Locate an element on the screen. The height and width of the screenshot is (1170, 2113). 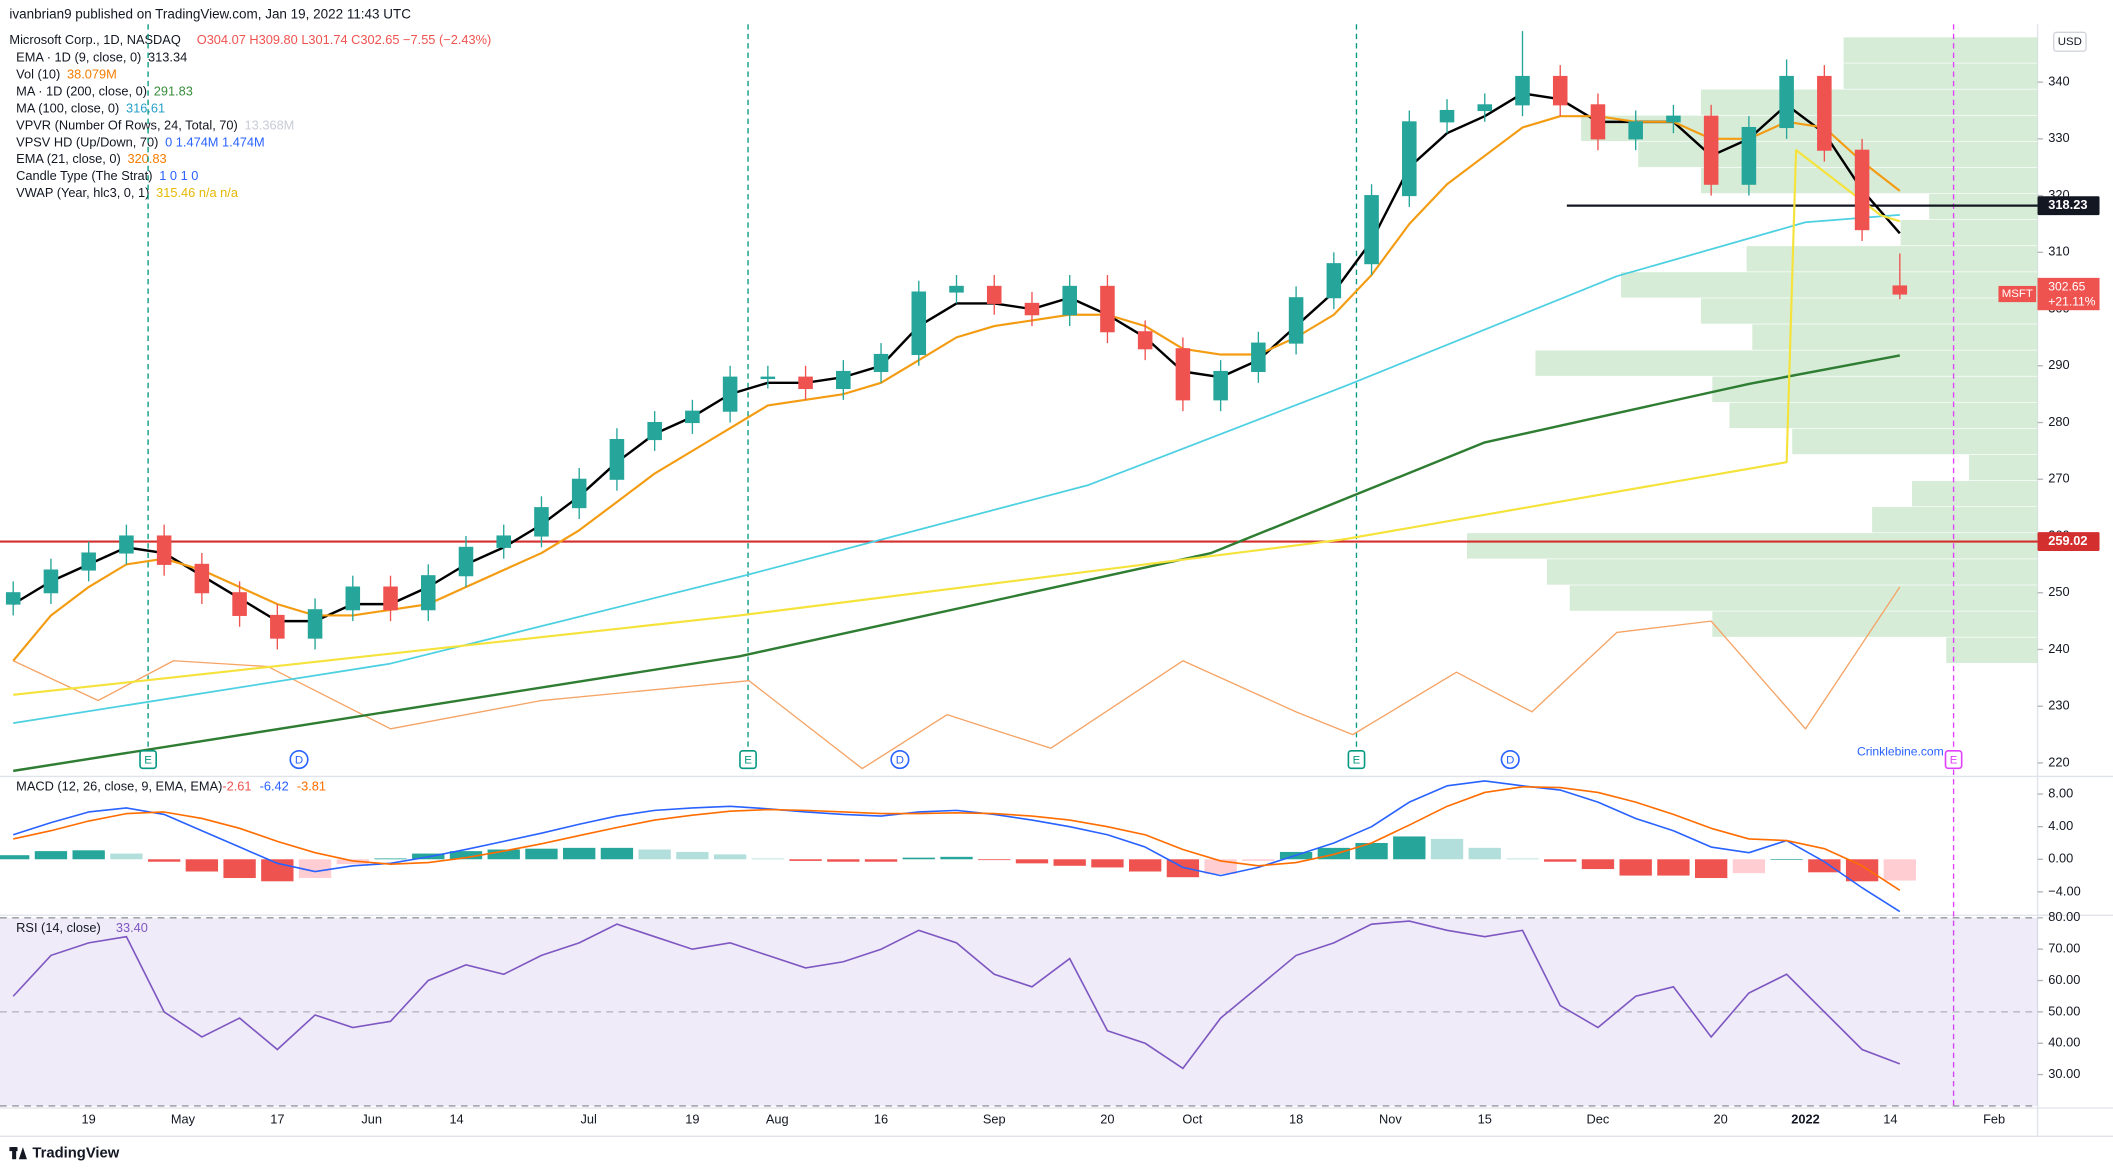
pane-title: RSI (14, close) is located at coordinates (58, 927).